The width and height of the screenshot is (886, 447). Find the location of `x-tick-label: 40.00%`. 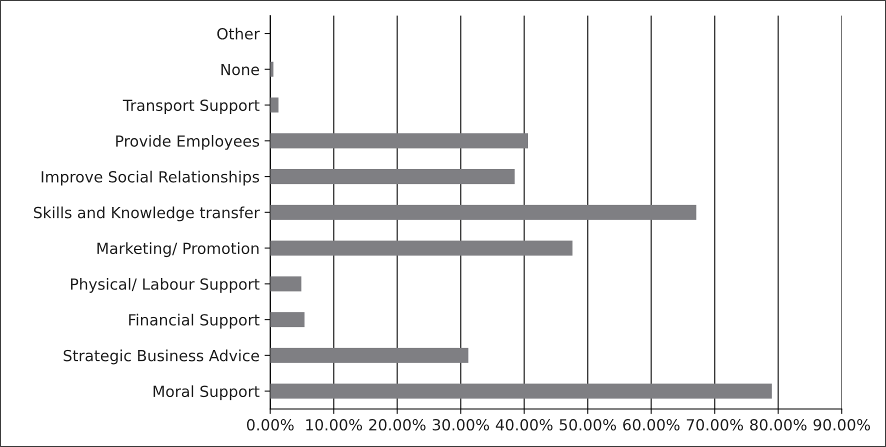

x-tick-label: 40.00% is located at coordinates (524, 424).